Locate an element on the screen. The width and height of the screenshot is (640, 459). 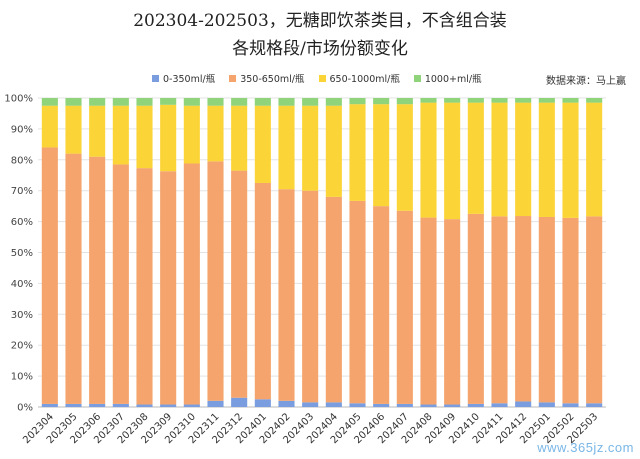
y-tick-label: 60% is located at coordinates (22, 222).